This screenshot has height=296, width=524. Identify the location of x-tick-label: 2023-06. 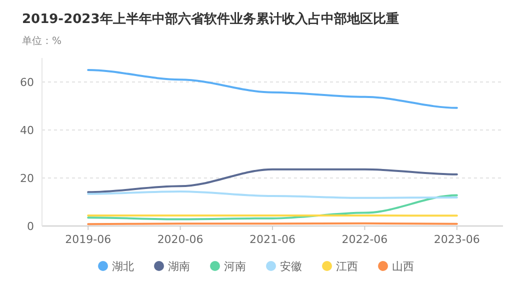
(457, 239).